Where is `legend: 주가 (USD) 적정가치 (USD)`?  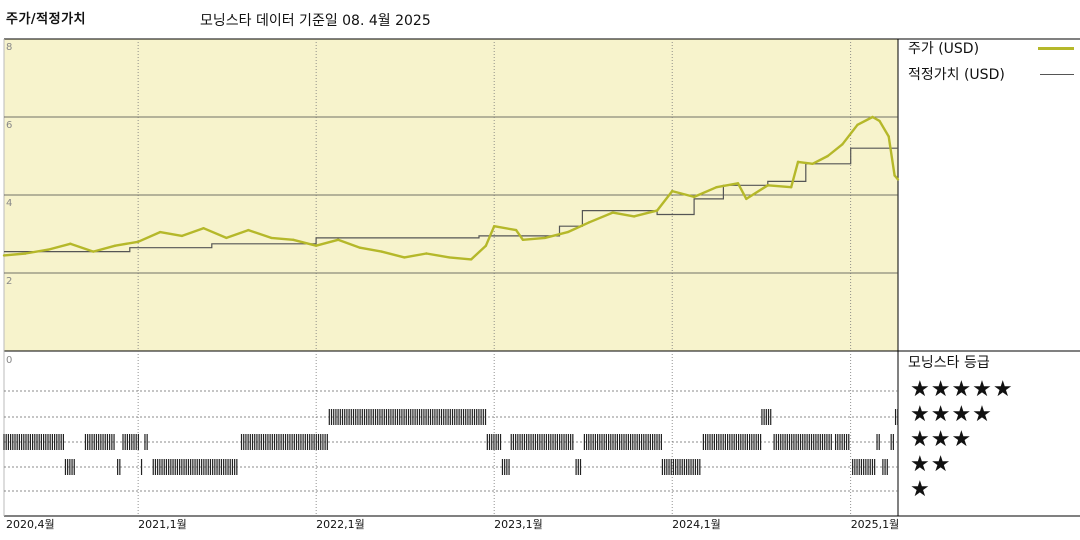
legend: 주가 (USD) 적정가치 (USD) is located at coordinates (994, 64).